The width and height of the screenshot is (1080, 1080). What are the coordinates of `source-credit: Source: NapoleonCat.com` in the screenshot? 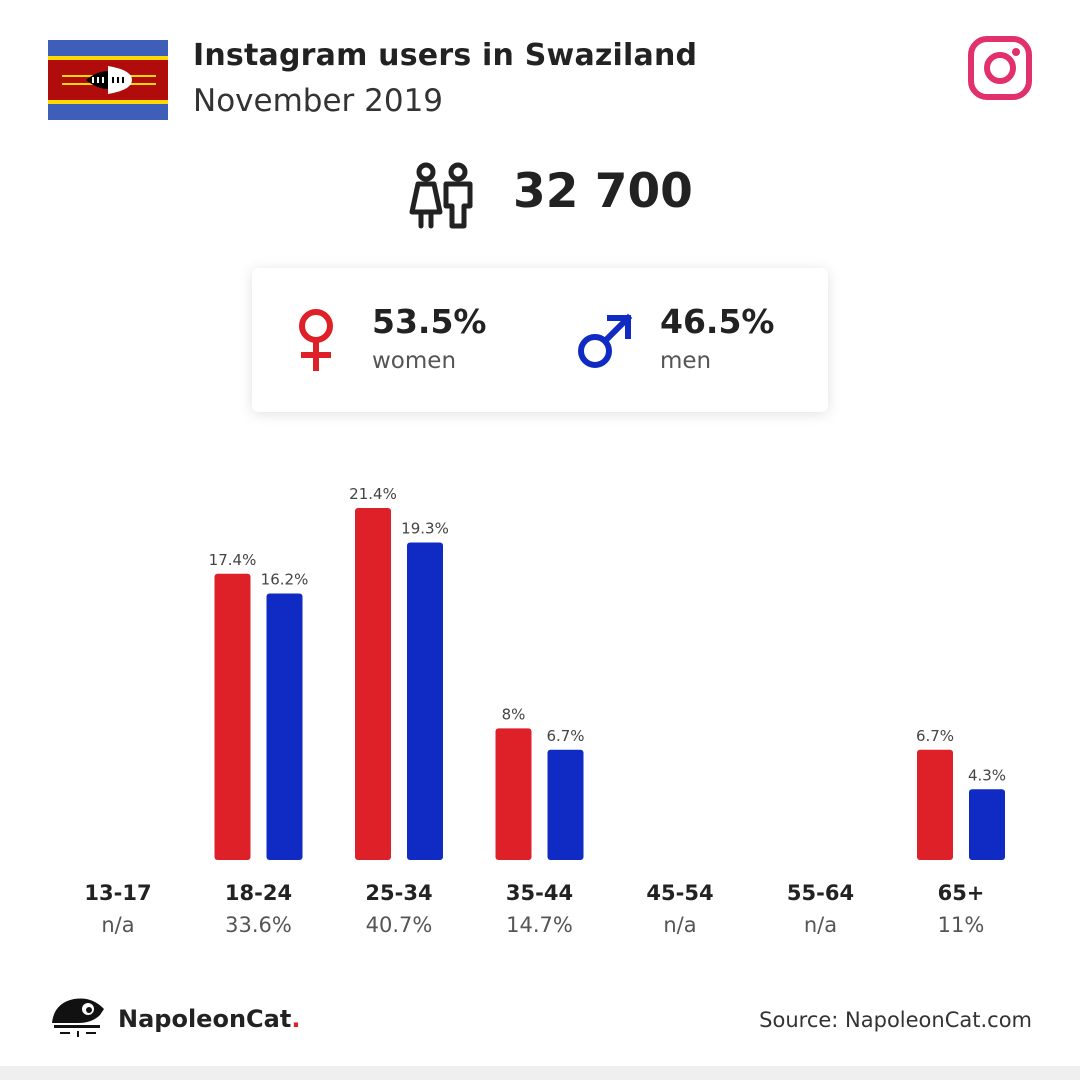 It's located at (895, 1020).